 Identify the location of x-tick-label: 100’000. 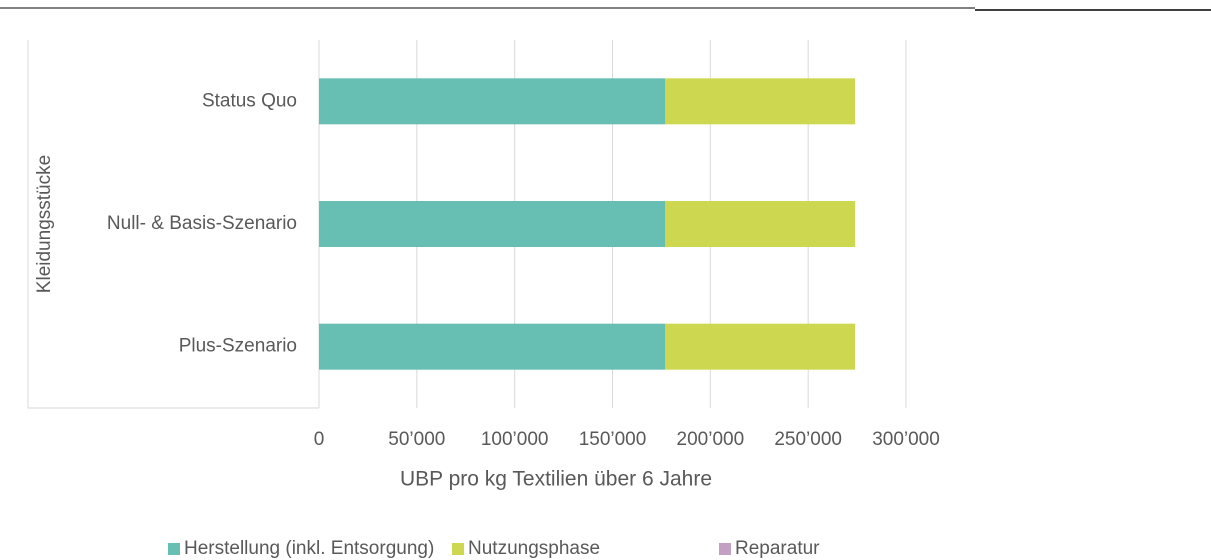
(515, 439).